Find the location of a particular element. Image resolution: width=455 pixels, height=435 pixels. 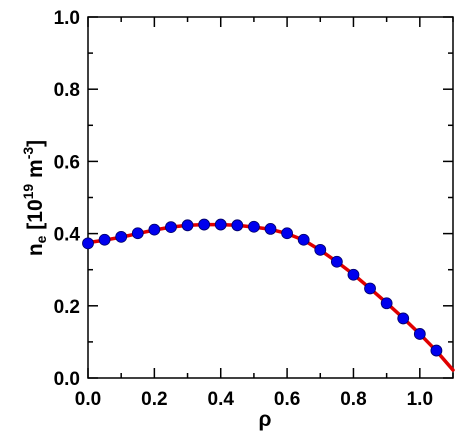

y-axis-label-subscript: e is located at coordinates (41, 239).